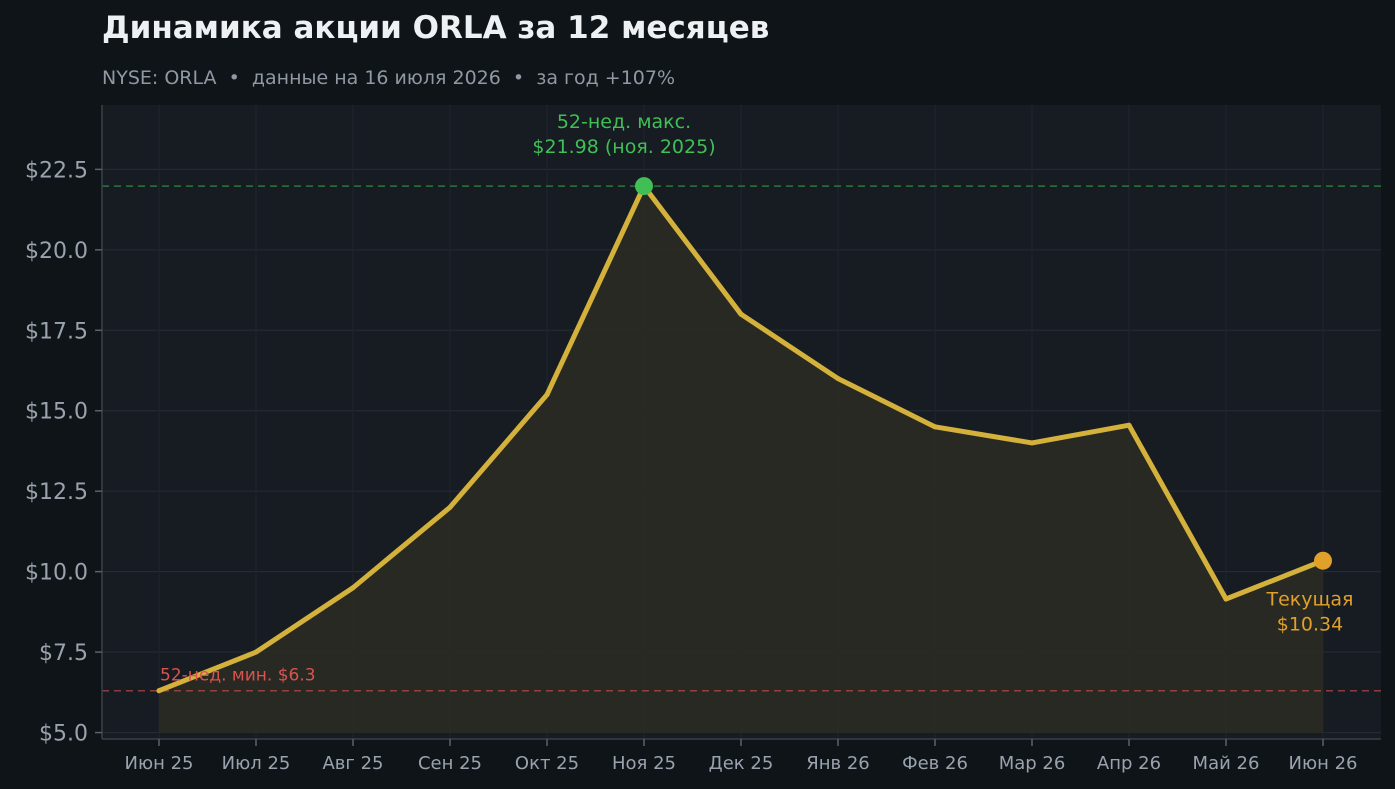 The width and height of the screenshot is (1395, 789). What do you see at coordinates (352, 763) in the screenshot?
I see `x-tick-label: Авг 25` at bounding box center [352, 763].